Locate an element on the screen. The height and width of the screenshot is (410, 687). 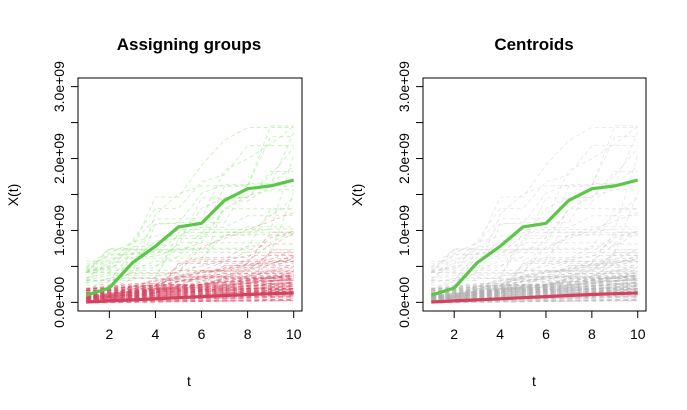
x-tick-label: 2 is located at coordinates (454, 334).